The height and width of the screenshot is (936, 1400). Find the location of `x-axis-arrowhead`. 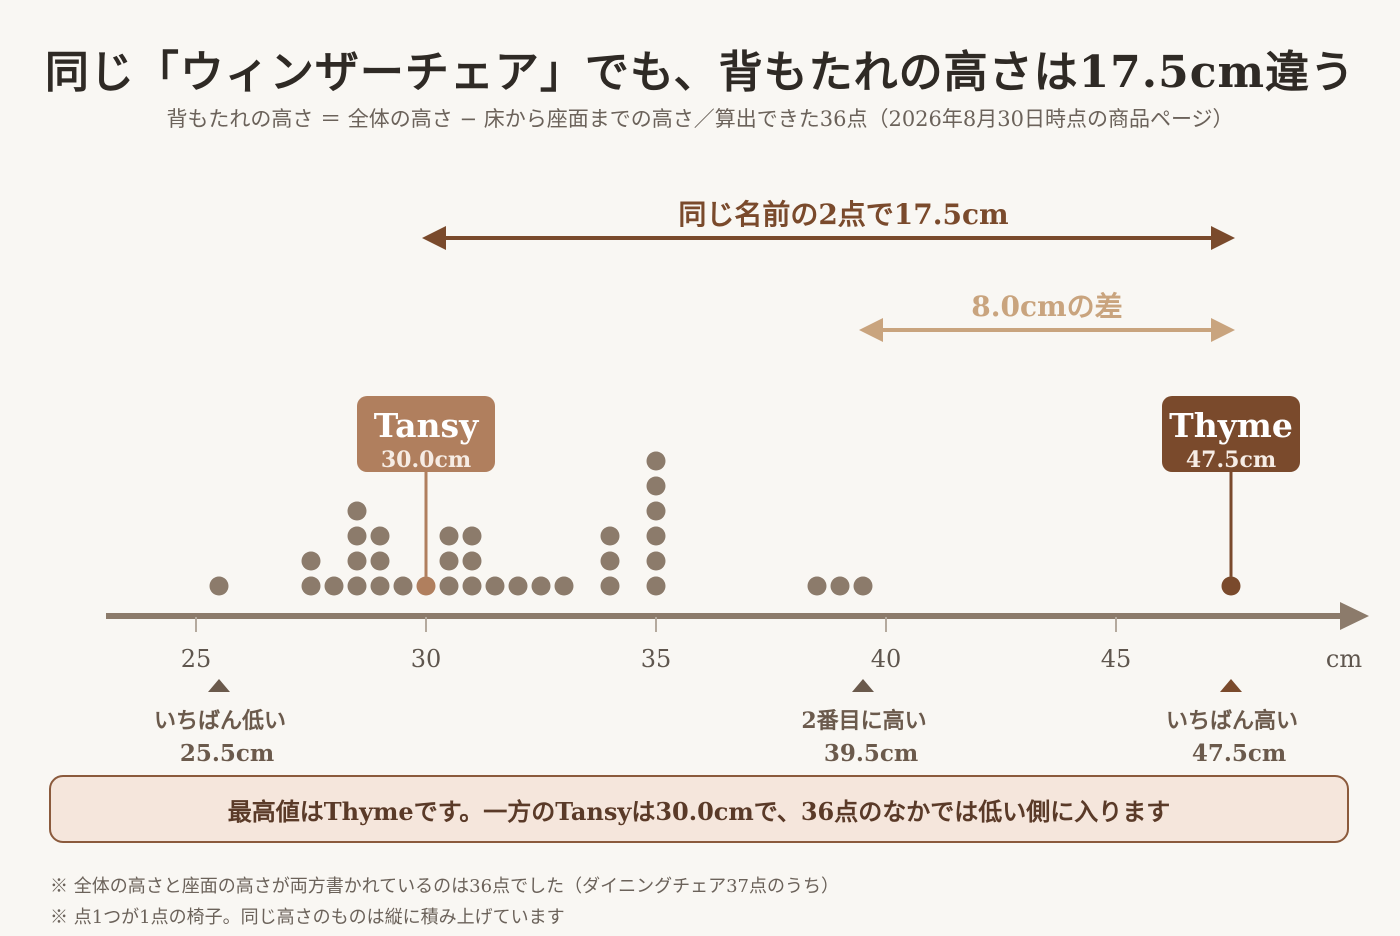

x-axis-arrowhead is located at coordinates (1354, 616).